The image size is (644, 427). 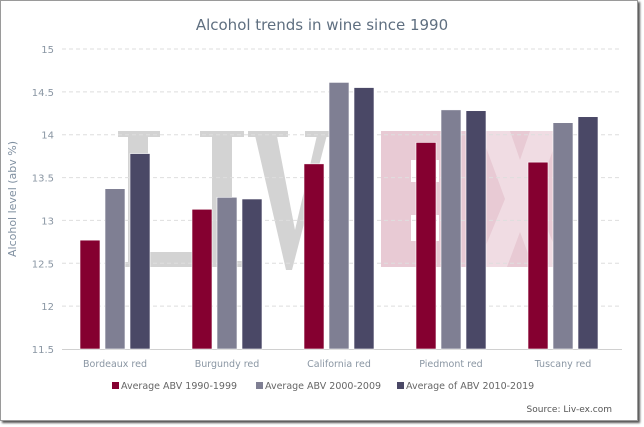 I want to click on y-axis-label: Alcohol level (abv %), so click(x=12, y=199).